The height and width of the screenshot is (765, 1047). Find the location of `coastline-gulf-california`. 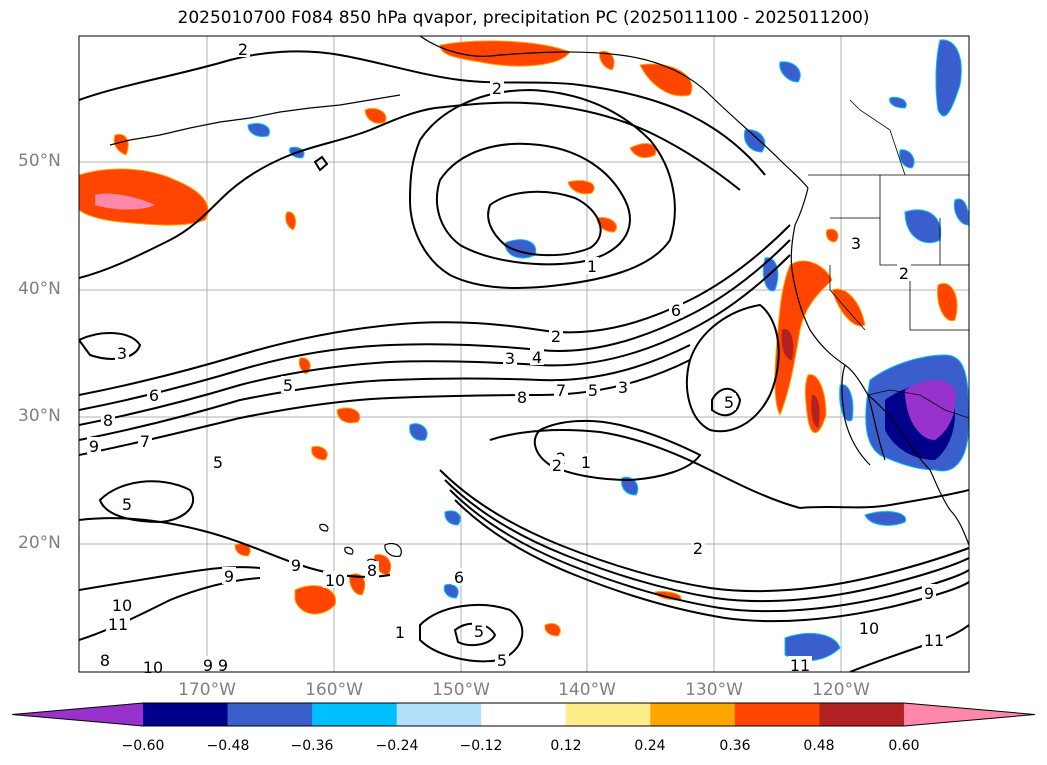

coastline-gulf-california is located at coordinates (876, 427).